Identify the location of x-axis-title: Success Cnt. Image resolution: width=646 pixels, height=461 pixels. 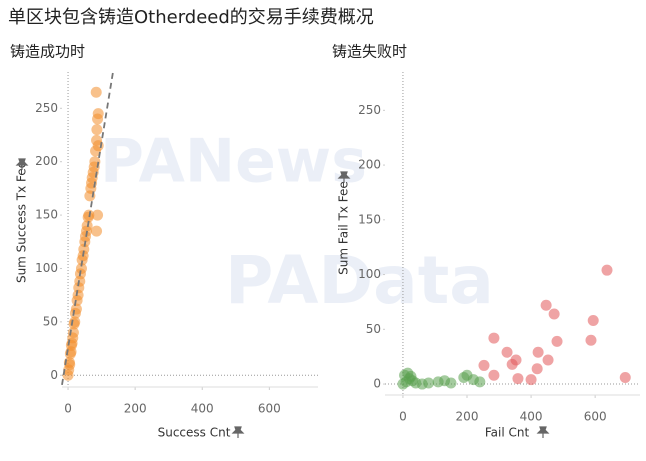
(194, 433).